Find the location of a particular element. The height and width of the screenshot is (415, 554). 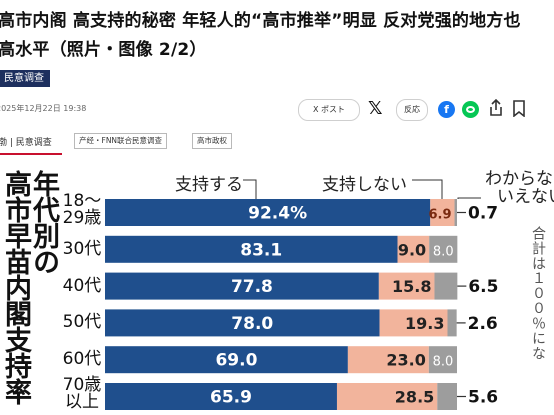

value-label-support-row-2: 83.1 is located at coordinates (261, 250).